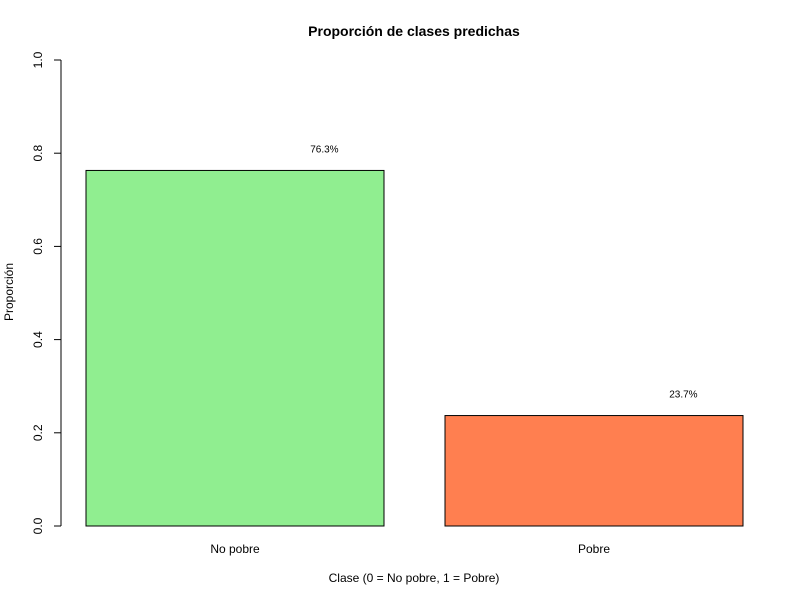 The width and height of the screenshot is (800, 600). I want to click on y-tick-label: 0.6, so click(38, 246).